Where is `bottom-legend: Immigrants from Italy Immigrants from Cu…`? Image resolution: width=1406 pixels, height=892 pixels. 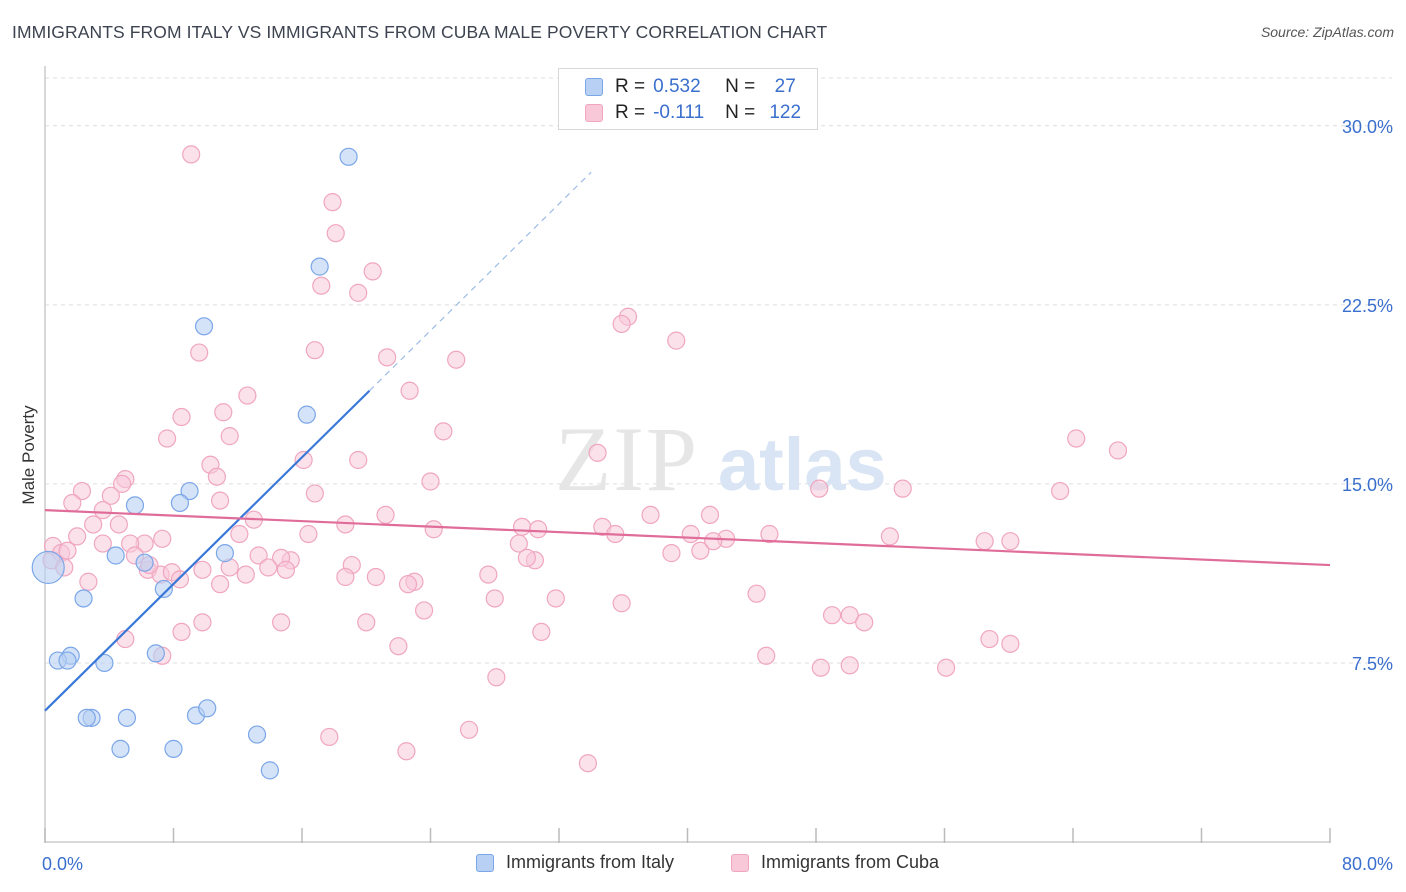
bottom-legend: Immigrants from Italy Immigrants from Cu… is located at coordinates (703, 865).